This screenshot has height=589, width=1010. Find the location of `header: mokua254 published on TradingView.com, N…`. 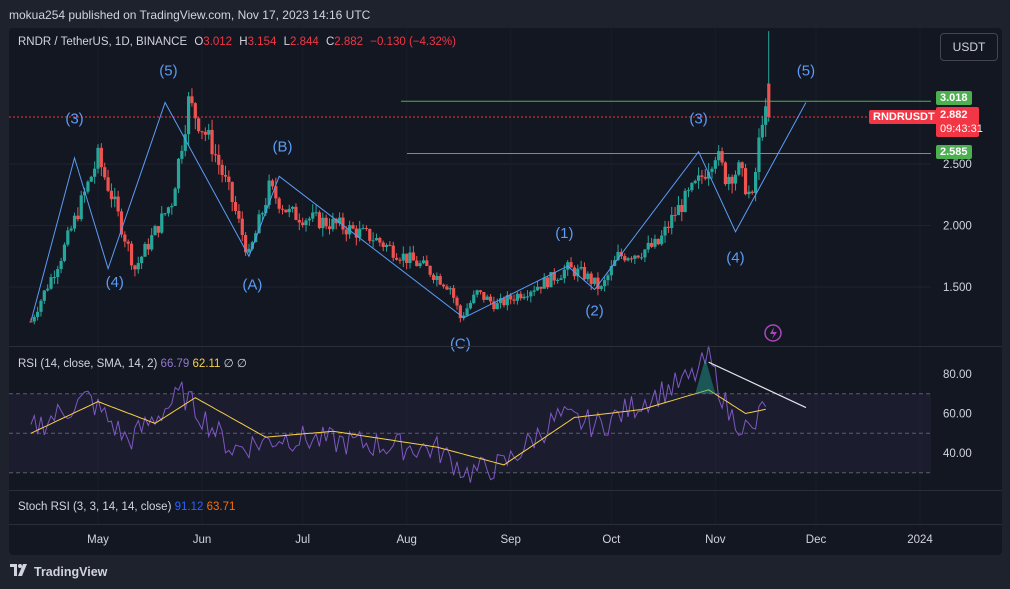

header: mokua254 published on TradingView.com, N… is located at coordinates (505, 14).